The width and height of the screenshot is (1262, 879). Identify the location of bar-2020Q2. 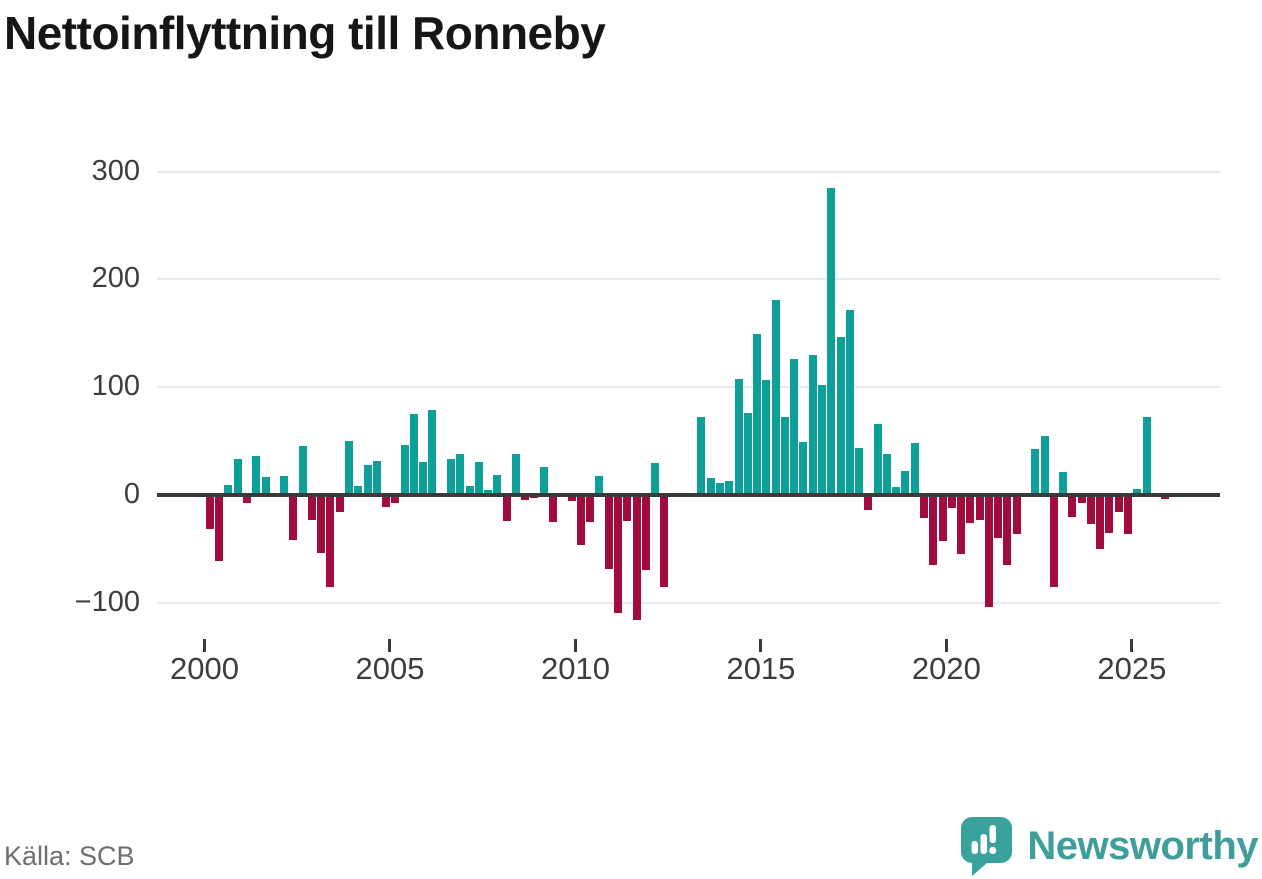
(961, 525).